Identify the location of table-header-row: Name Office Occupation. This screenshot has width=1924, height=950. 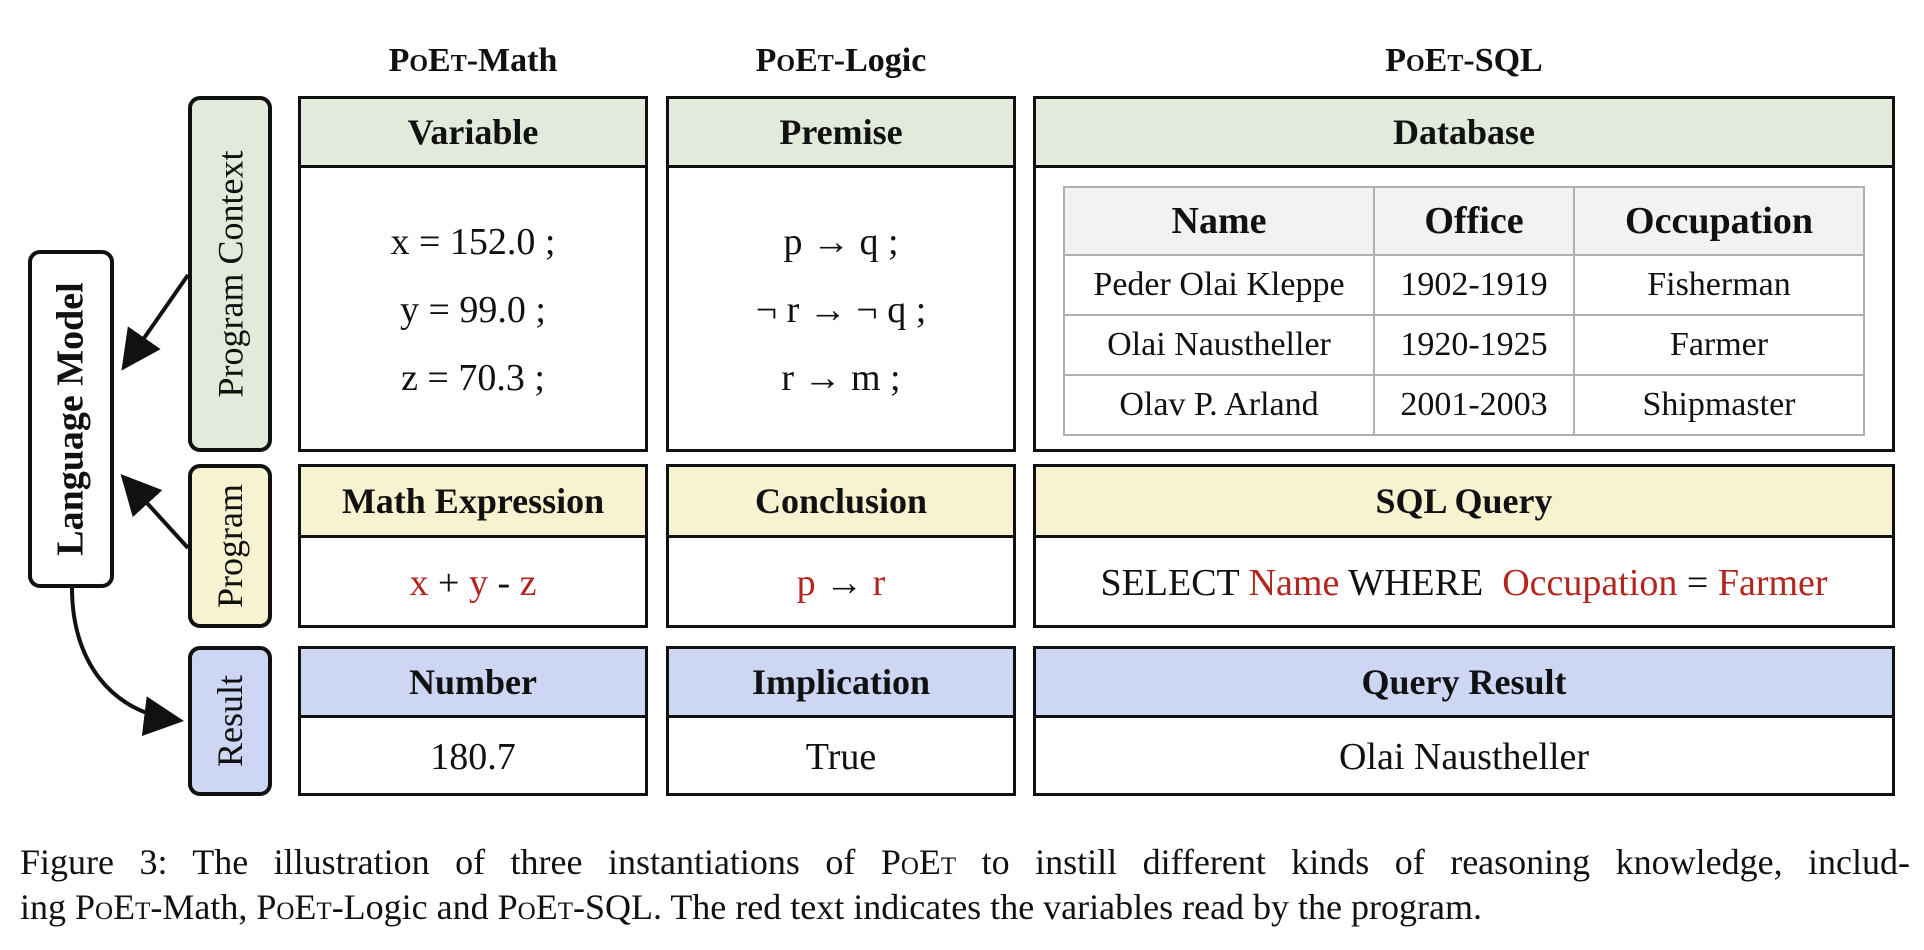
(1464, 221).